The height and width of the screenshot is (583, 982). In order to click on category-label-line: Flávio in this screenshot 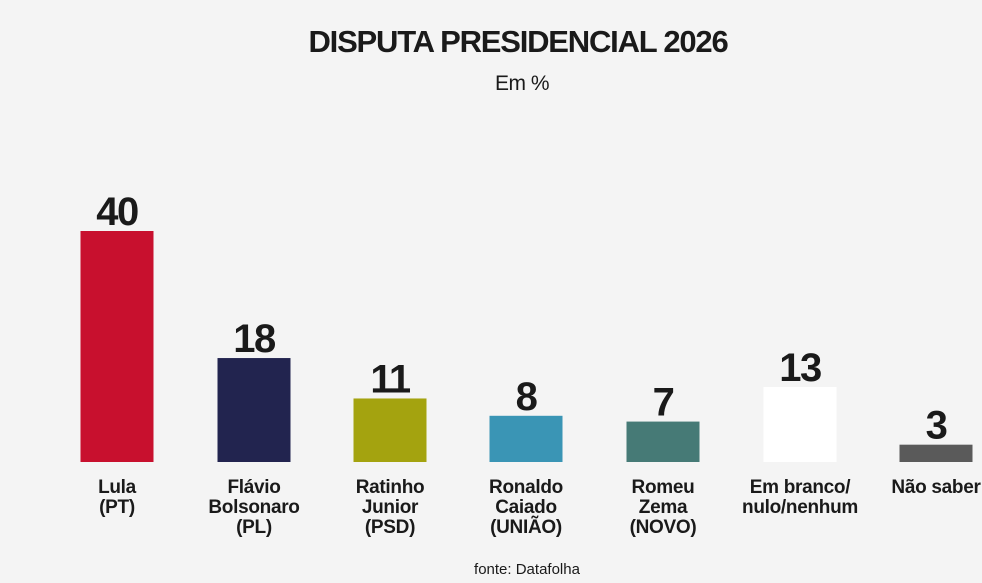, I will do `click(253, 487)`.